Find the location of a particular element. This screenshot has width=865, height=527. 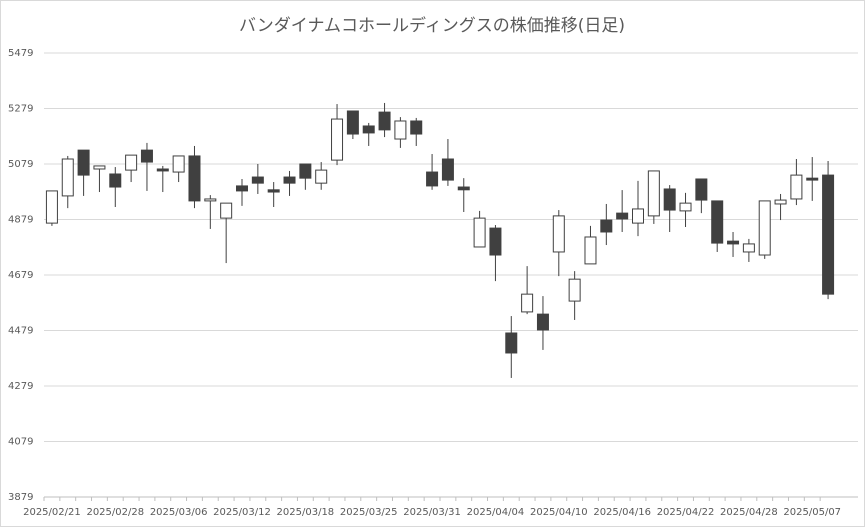

y-tick-label: 4679 is located at coordinates (20, 275).